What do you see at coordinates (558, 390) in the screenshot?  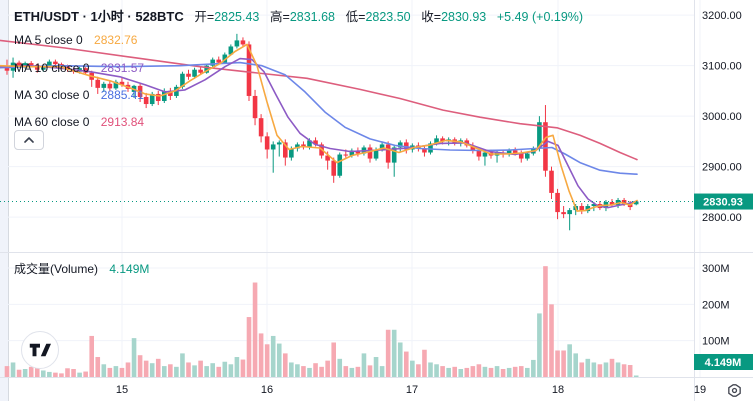 I see `time-axis-label: 18` at bounding box center [558, 390].